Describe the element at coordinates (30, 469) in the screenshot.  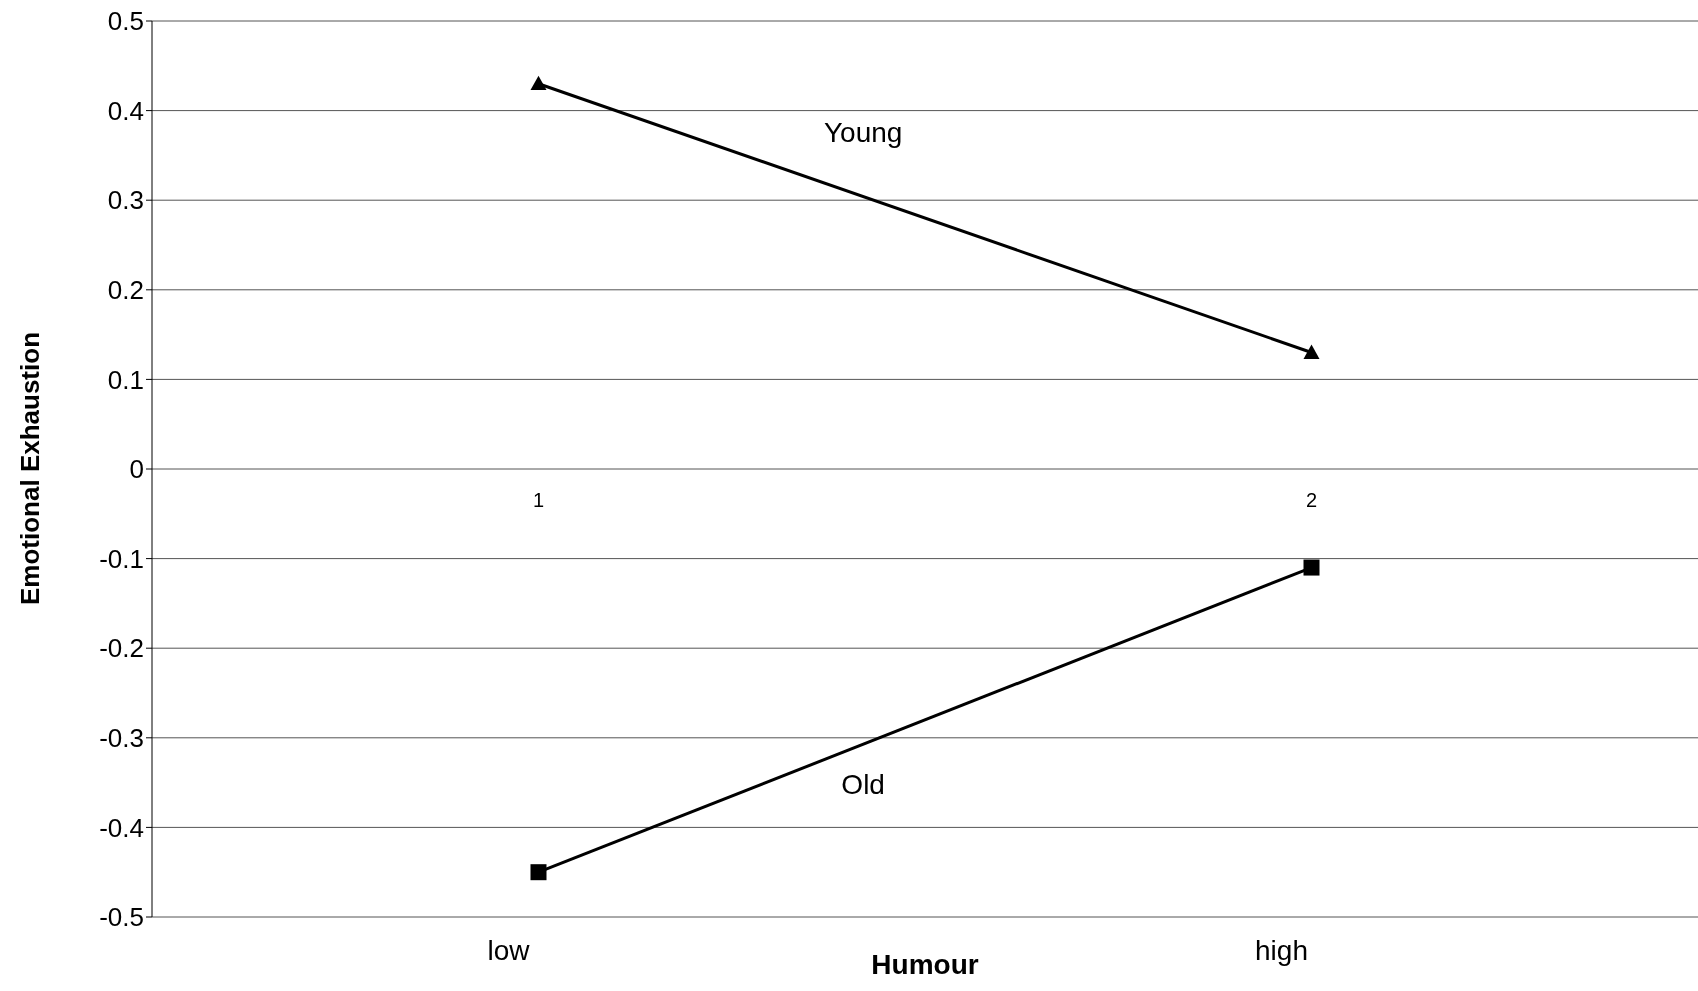
I see `y-axis-title: Emotional Exhaustion` at that location.